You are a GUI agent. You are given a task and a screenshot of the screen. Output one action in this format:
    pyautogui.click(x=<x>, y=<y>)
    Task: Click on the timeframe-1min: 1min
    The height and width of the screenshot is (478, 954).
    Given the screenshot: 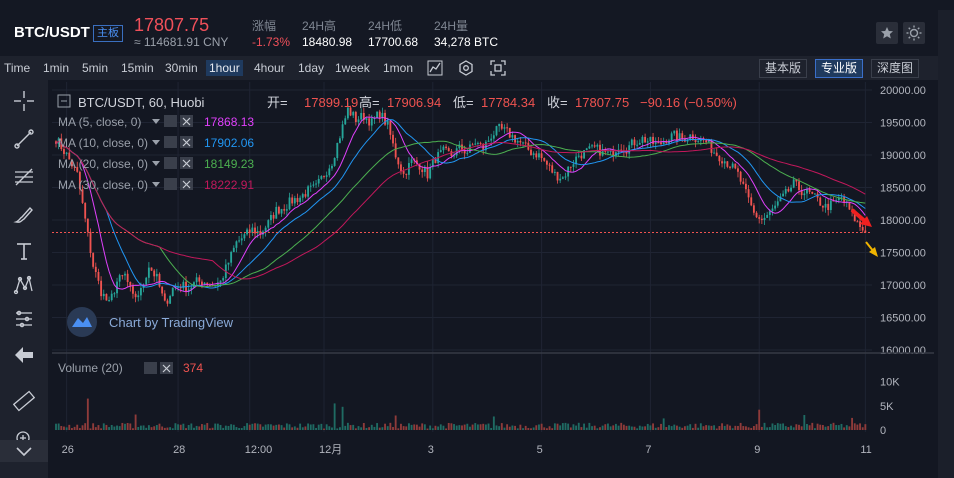 What is the action you would take?
    pyautogui.click(x=56, y=68)
    